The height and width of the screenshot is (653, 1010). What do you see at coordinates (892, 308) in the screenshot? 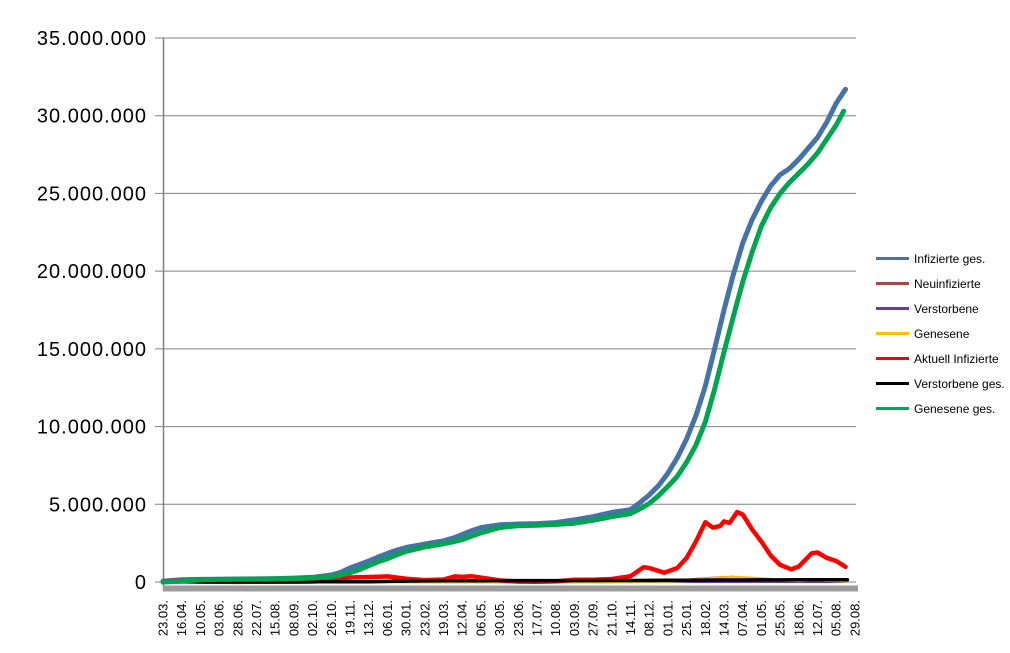
I see `legend-swatch-verstorbene` at bounding box center [892, 308].